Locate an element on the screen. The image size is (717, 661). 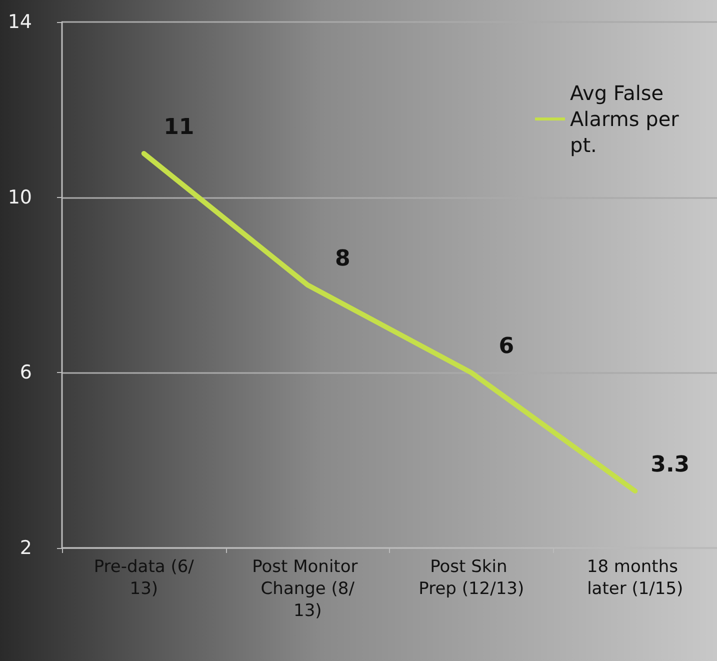
y-tick-label: 2 is located at coordinates (26, 548).